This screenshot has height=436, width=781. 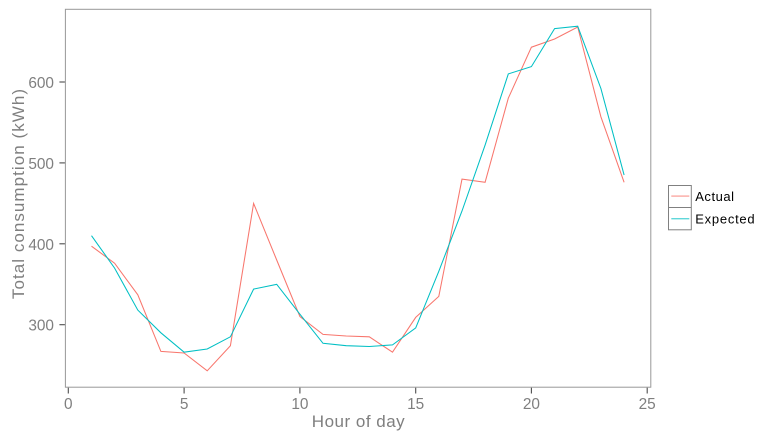 I want to click on svg-text: Hour of day, so click(x=358, y=421).